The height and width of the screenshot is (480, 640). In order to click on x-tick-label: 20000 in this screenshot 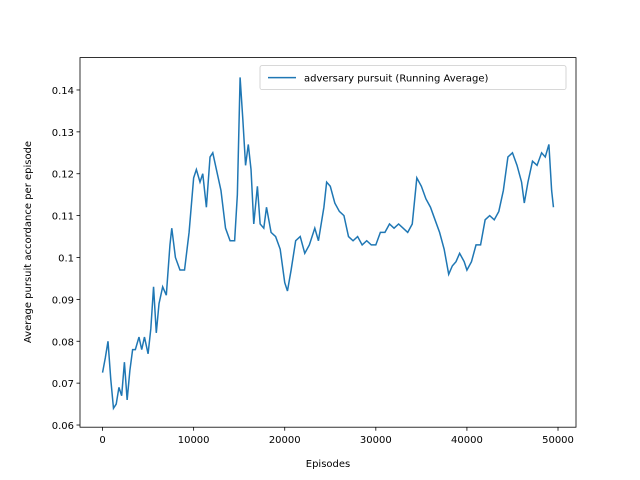, I will do `click(285, 440)`.